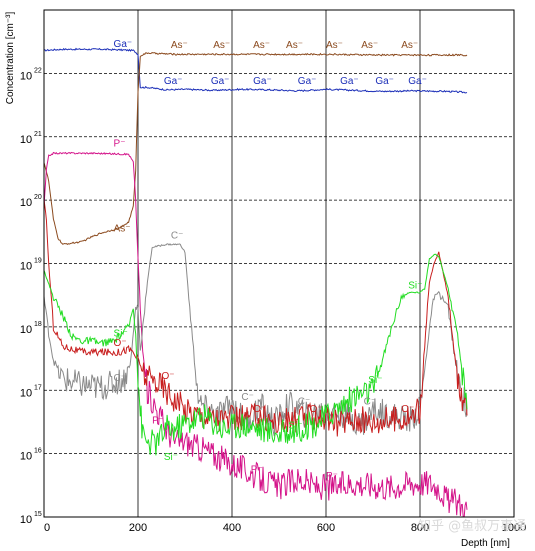 This screenshot has width=535, height=551. What do you see at coordinates (472, 526) in the screenshot?
I see `watermark: 知乎 @鱼叔万事通` at bounding box center [472, 526].